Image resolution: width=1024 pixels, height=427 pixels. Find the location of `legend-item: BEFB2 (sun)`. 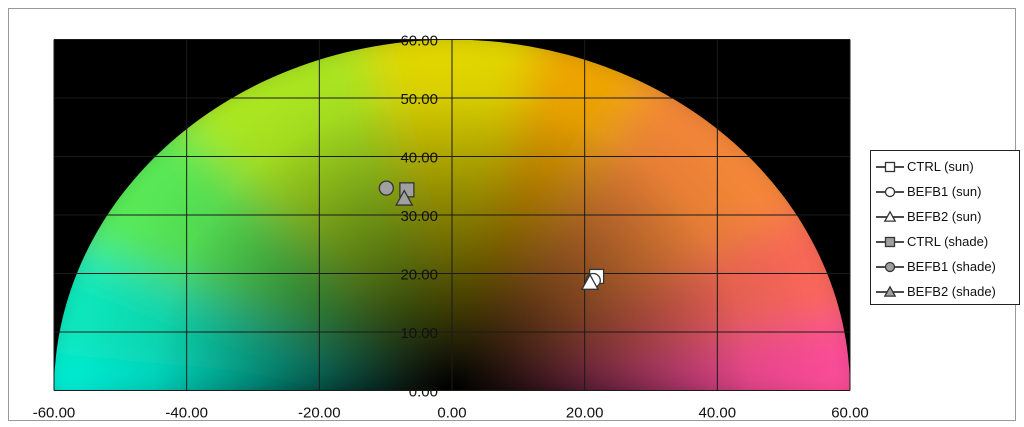

legend-item: BEFB2 (sun) is located at coordinates (947, 216).